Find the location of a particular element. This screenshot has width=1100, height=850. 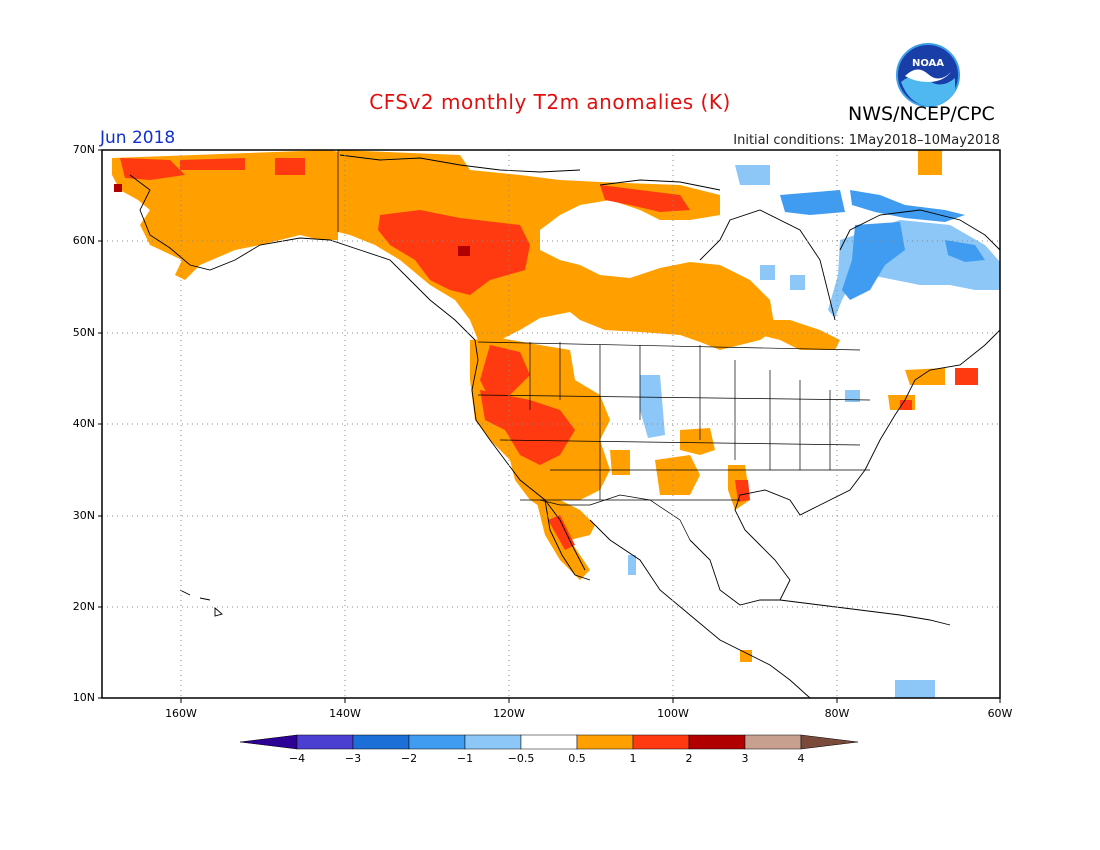

lat-label-40n: 40N is located at coordinates (83, 423).